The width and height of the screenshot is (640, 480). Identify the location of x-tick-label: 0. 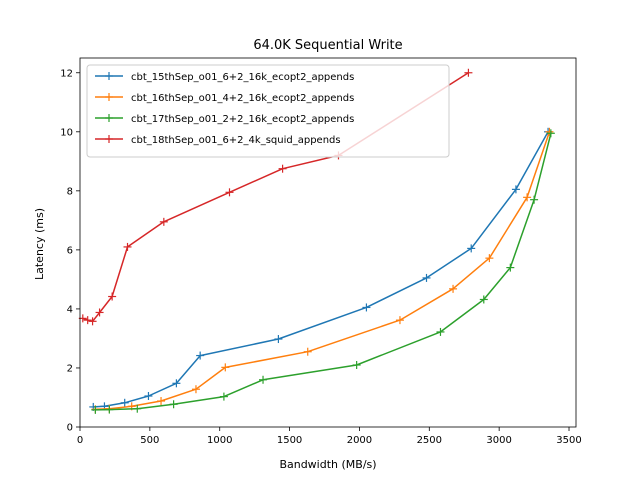
(80, 440).